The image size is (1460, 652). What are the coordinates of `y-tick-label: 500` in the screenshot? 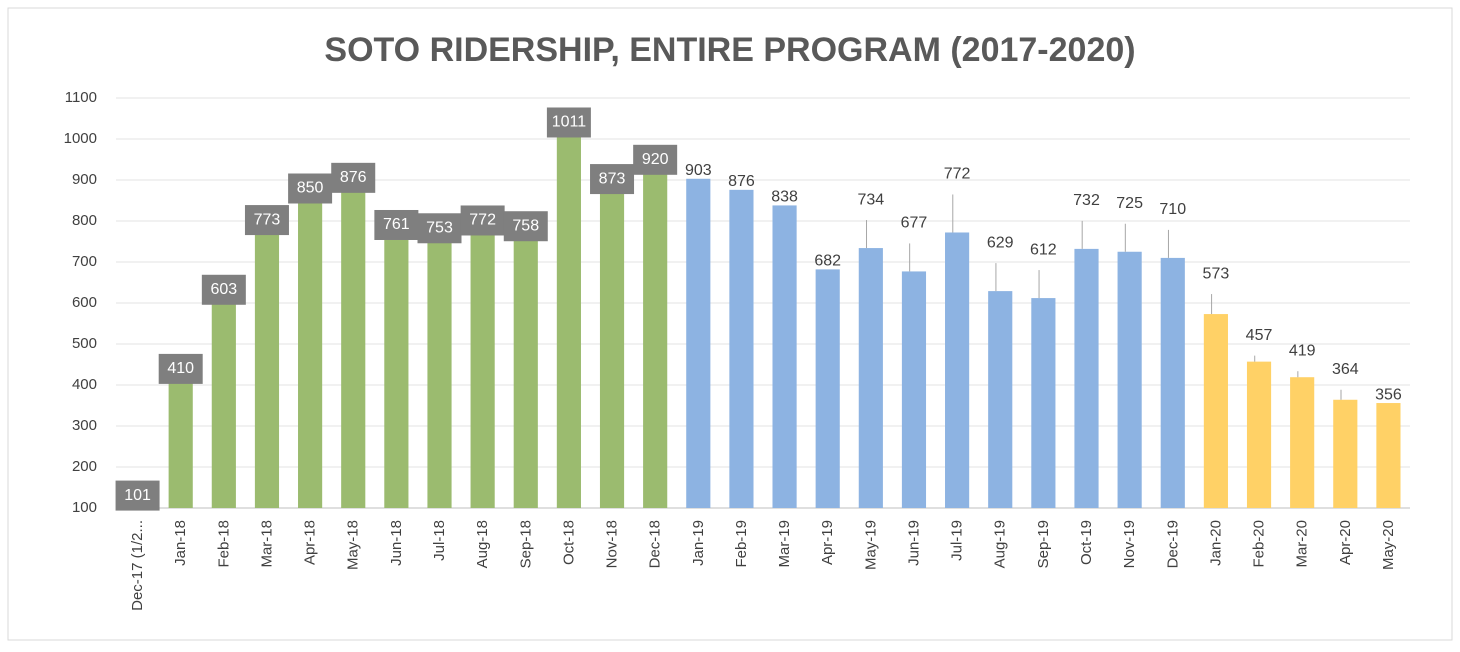 It's located at (84, 343).